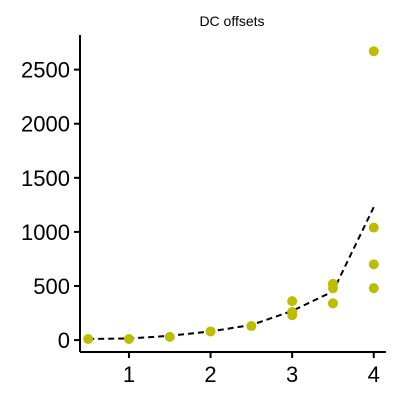 The width and height of the screenshot is (400, 405). Describe the element at coordinates (45, 124) in the screenshot. I see `y-tick-label: 2000` at that location.